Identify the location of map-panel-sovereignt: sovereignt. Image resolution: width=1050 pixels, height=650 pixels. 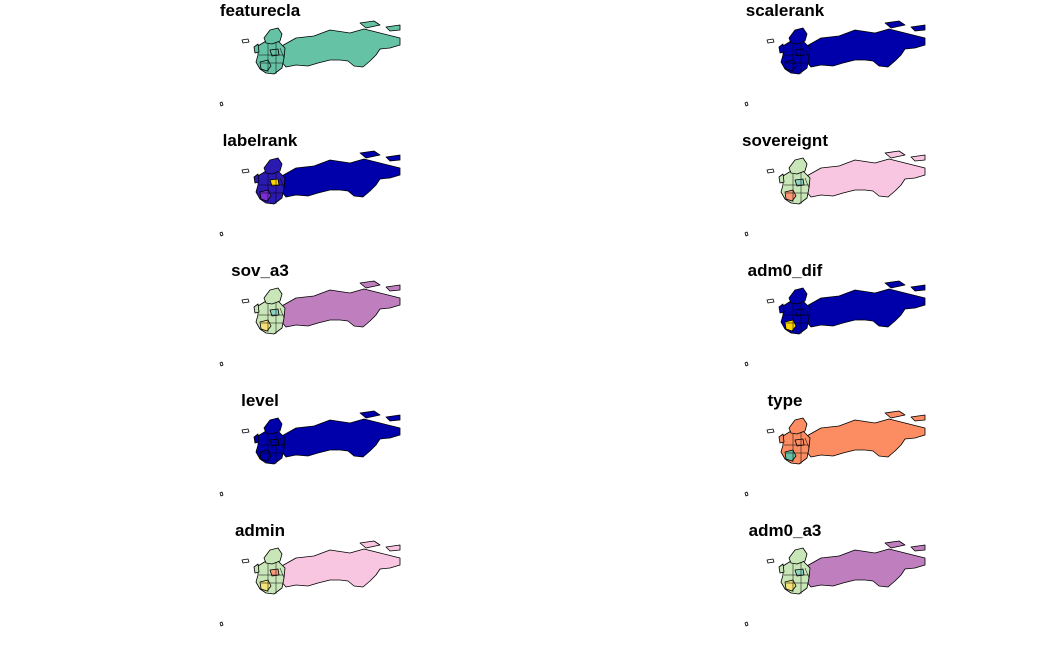
(846, 195).